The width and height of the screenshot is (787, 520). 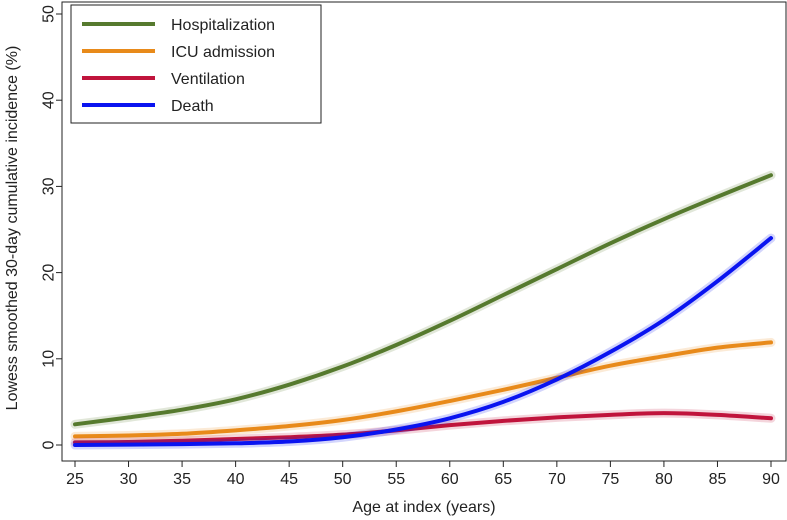 I want to click on legend-label-ventilation: Ventilation, so click(x=208, y=79).